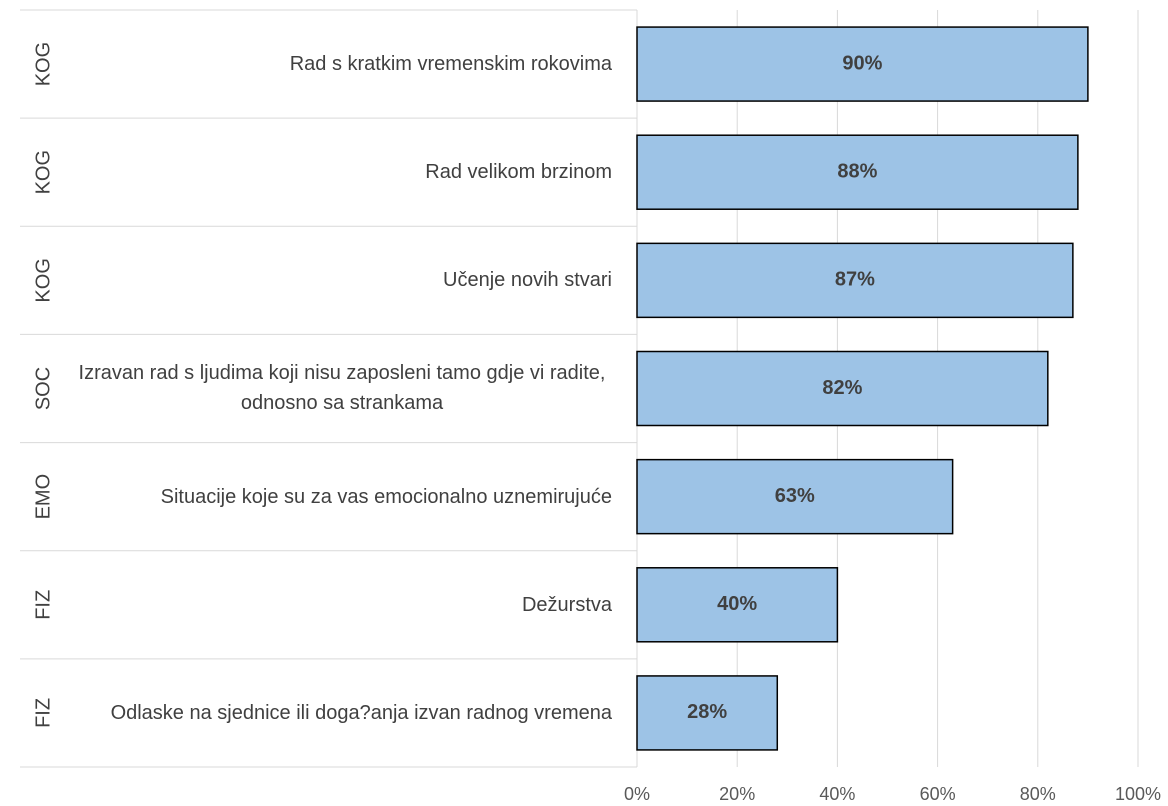  I want to click on value-label: 40%, so click(737, 604).